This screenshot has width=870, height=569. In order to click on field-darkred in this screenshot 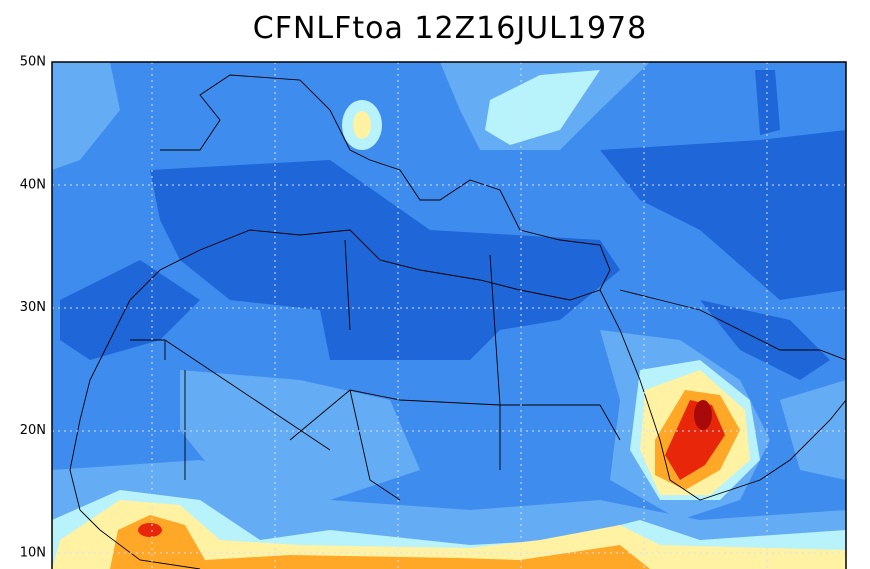, I will do `click(703, 415)`.